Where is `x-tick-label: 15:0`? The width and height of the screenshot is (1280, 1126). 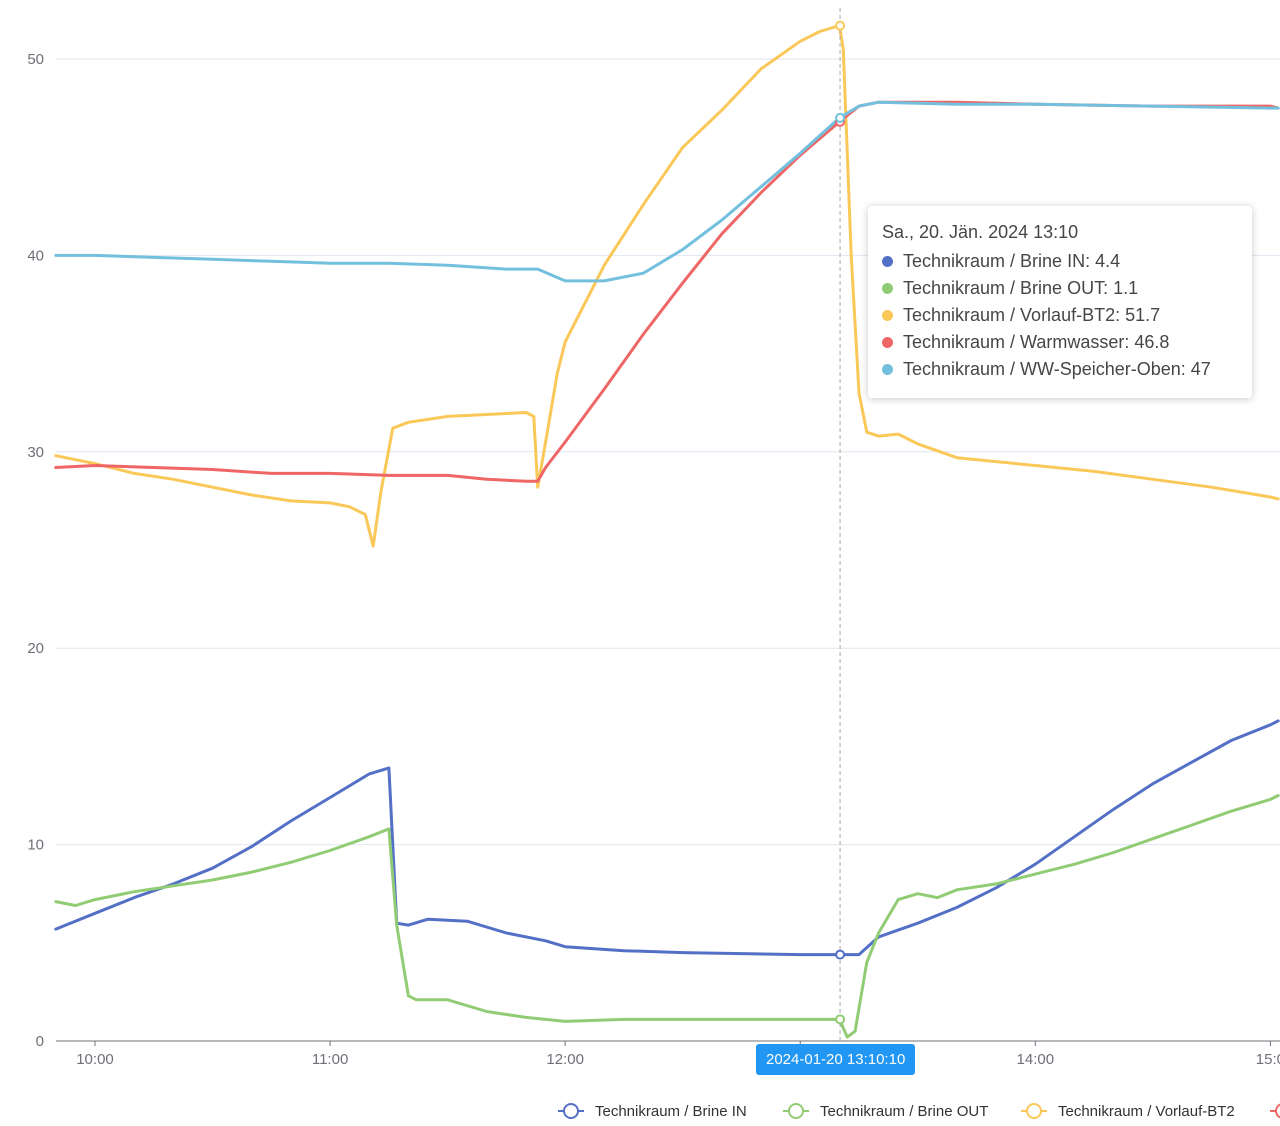 x-tick-label: 15:0 is located at coordinates (1268, 1059).